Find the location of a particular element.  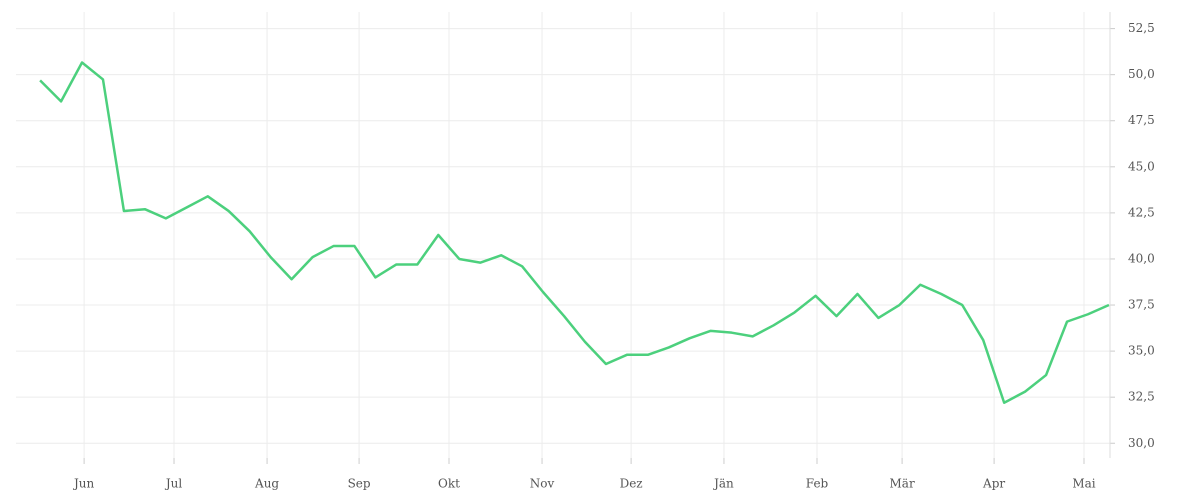

x-tick-label: Okt is located at coordinates (449, 484).